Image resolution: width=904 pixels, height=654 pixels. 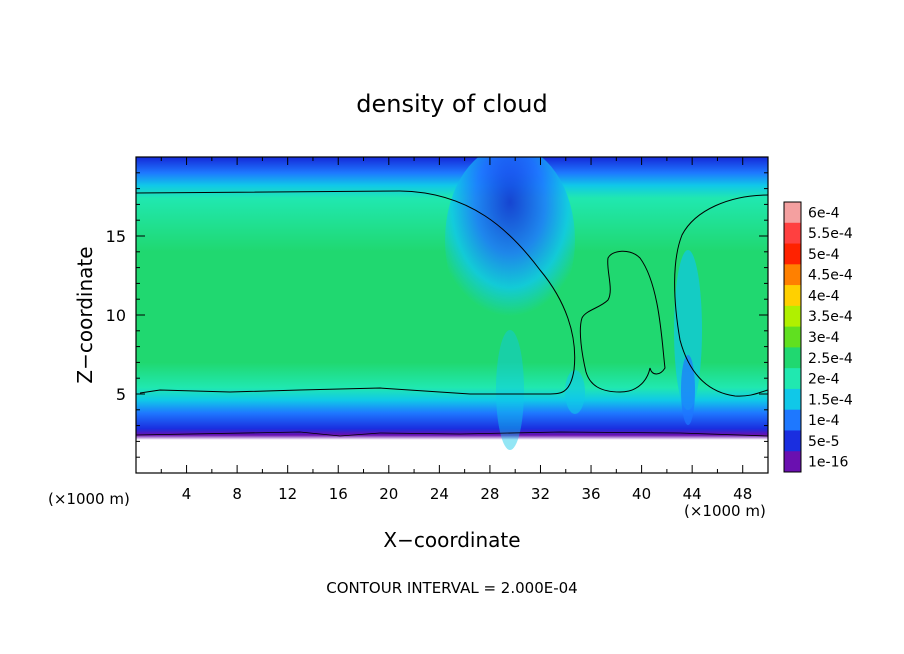 What do you see at coordinates (824, 380) in the screenshot?
I see `colorbar-label: 2e-4` at bounding box center [824, 380].